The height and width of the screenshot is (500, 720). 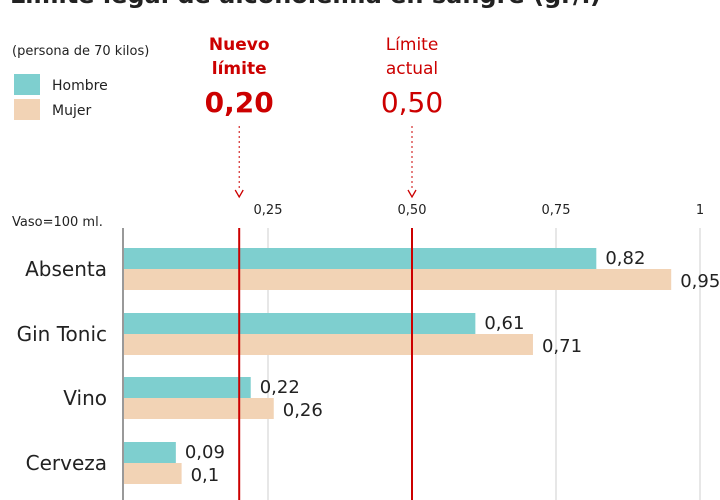 I want to click on reference-lines: Nuevo límite 0,20 Límite actual 0,50, so click(x=324, y=117).